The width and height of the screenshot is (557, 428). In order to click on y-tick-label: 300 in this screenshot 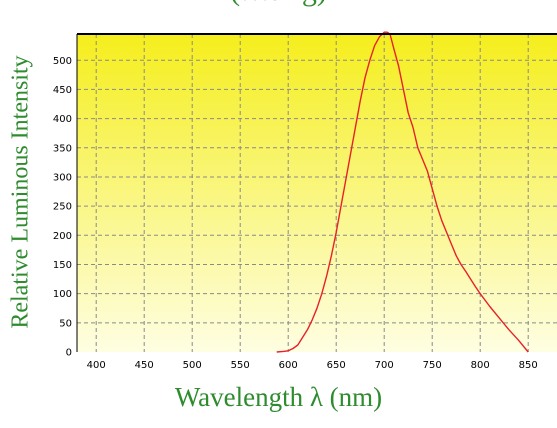, I will do `click(62, 177)`.